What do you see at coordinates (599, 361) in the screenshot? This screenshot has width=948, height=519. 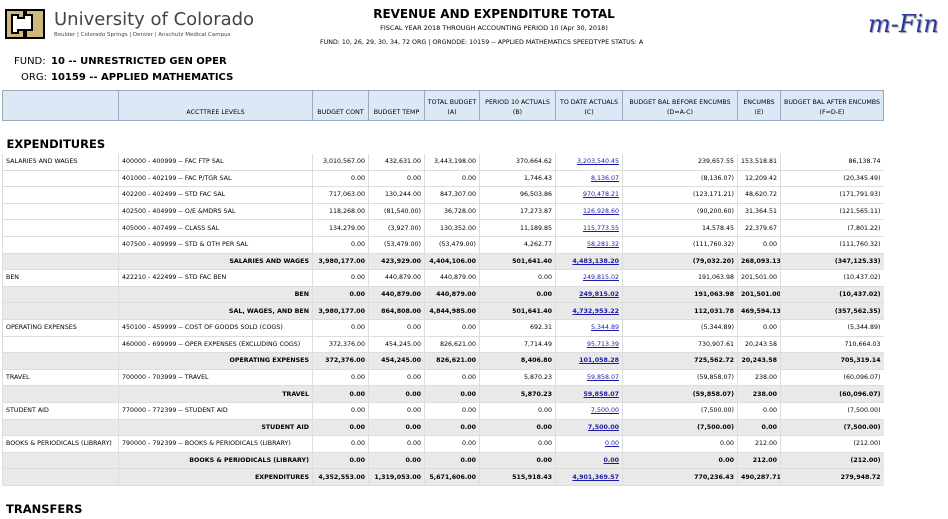 I see `to-date-link: 101,058.28` at bounding box center [599, 361].